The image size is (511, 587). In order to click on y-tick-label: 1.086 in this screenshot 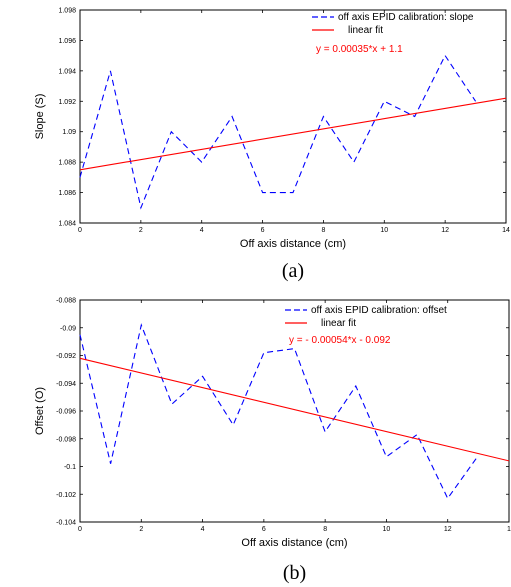, I will do `click(67, 193)`.